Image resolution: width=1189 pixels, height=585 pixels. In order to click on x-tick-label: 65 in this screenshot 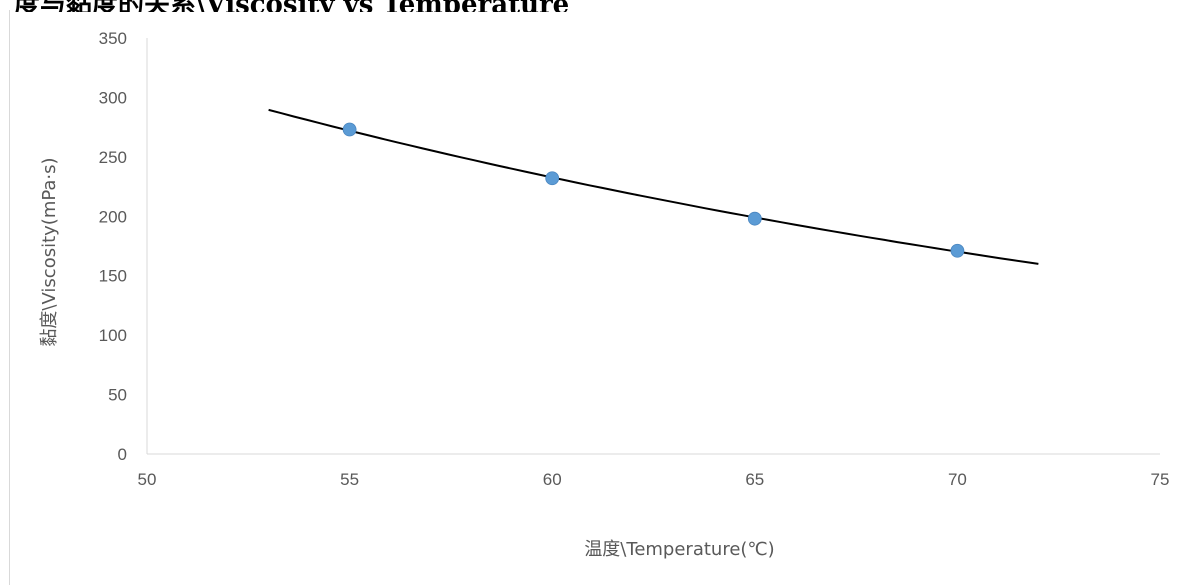, I will do `click(754, 479)`.